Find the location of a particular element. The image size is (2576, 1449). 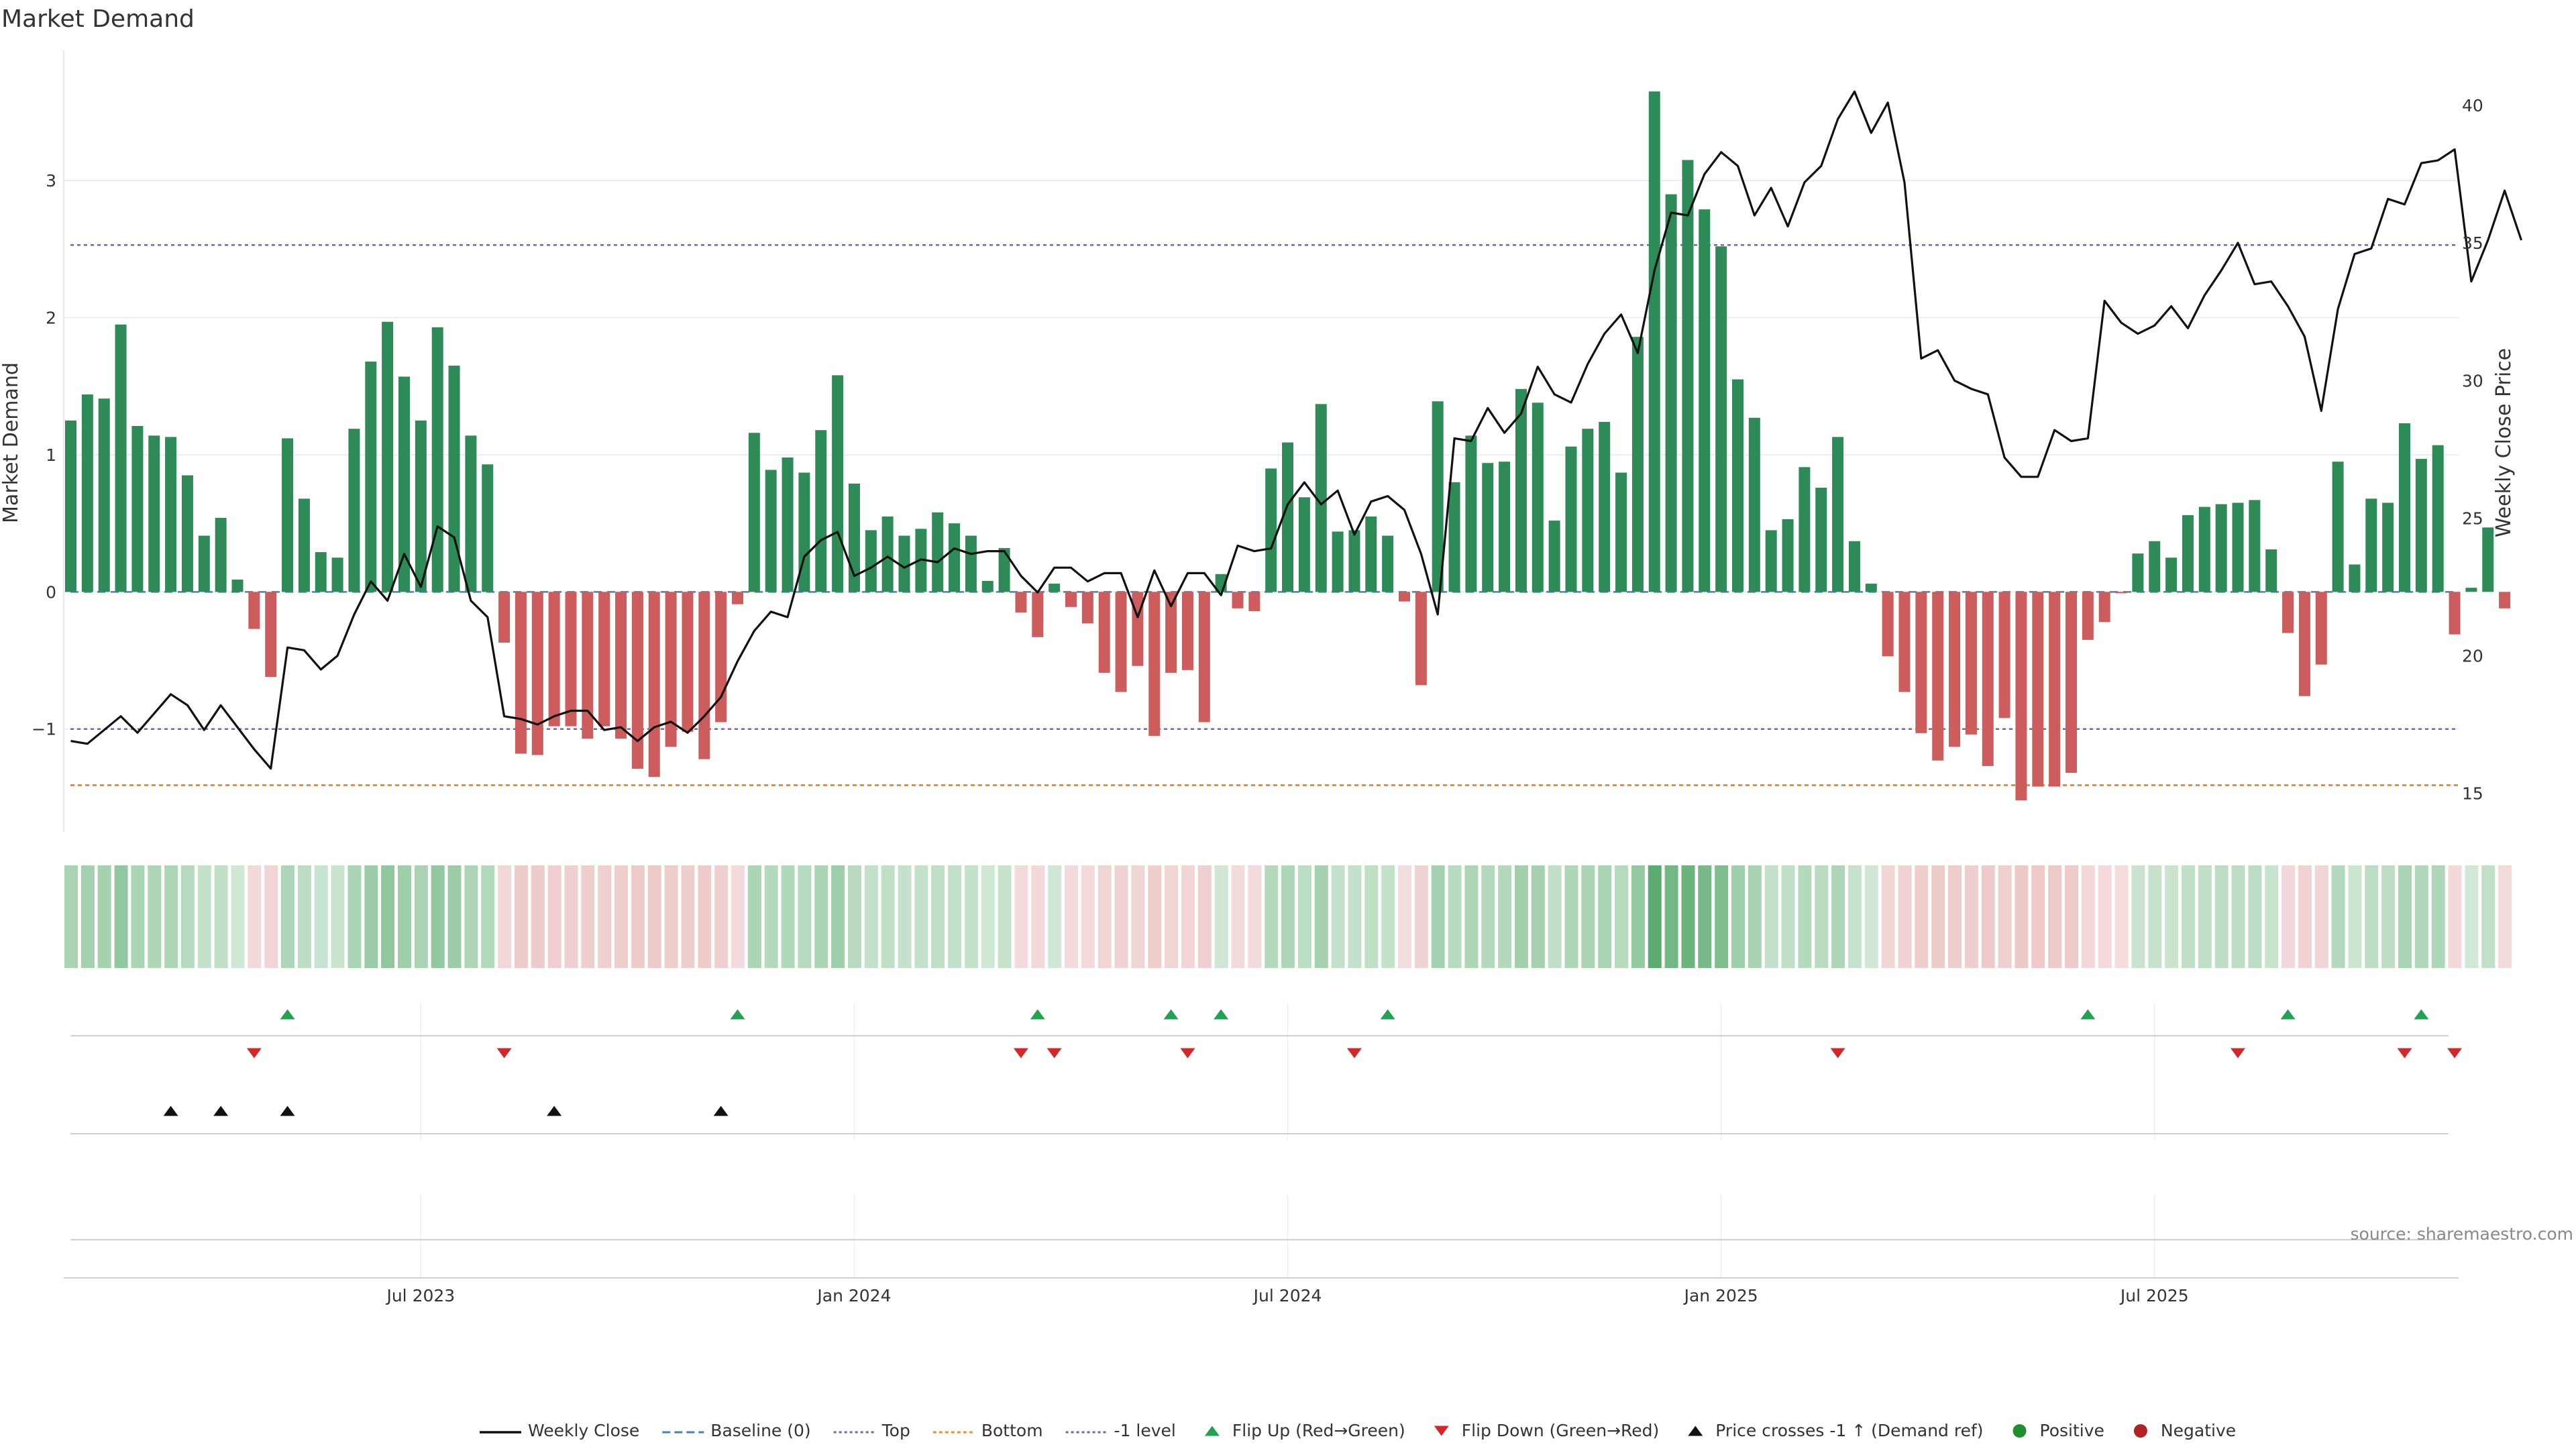

legend-label: Price crosses -1 ↑ (Demand ref) is located at coordinates (1849, 1430).